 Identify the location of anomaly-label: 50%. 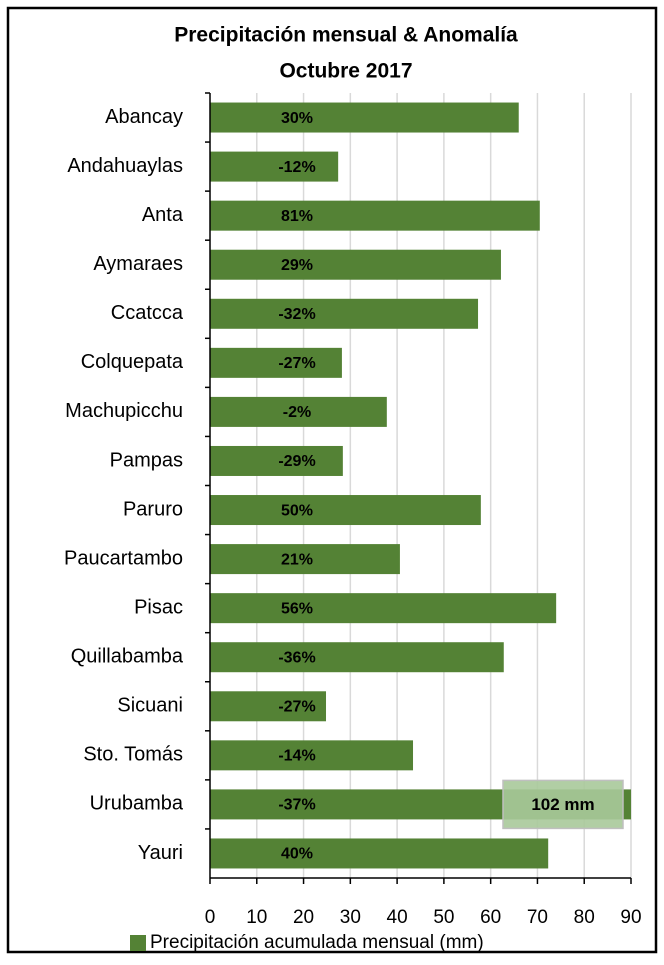
(297, 510).